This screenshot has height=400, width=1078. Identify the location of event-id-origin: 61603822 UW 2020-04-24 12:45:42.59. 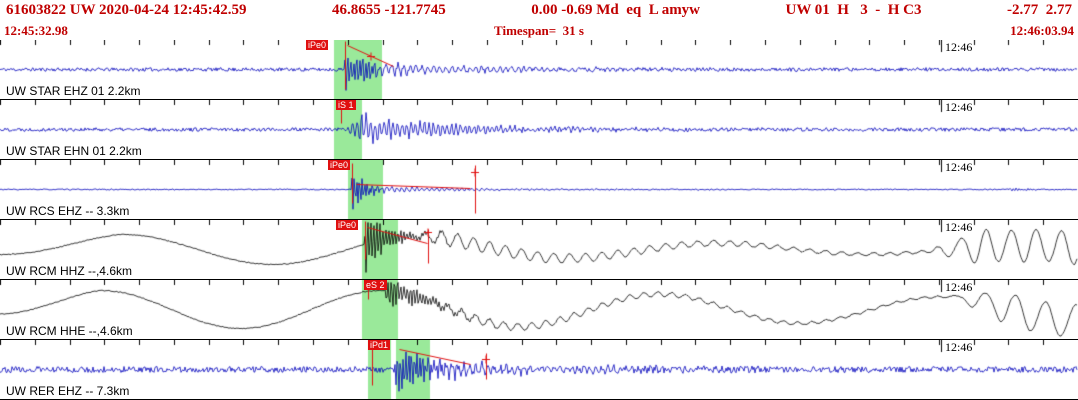
(126, 10).